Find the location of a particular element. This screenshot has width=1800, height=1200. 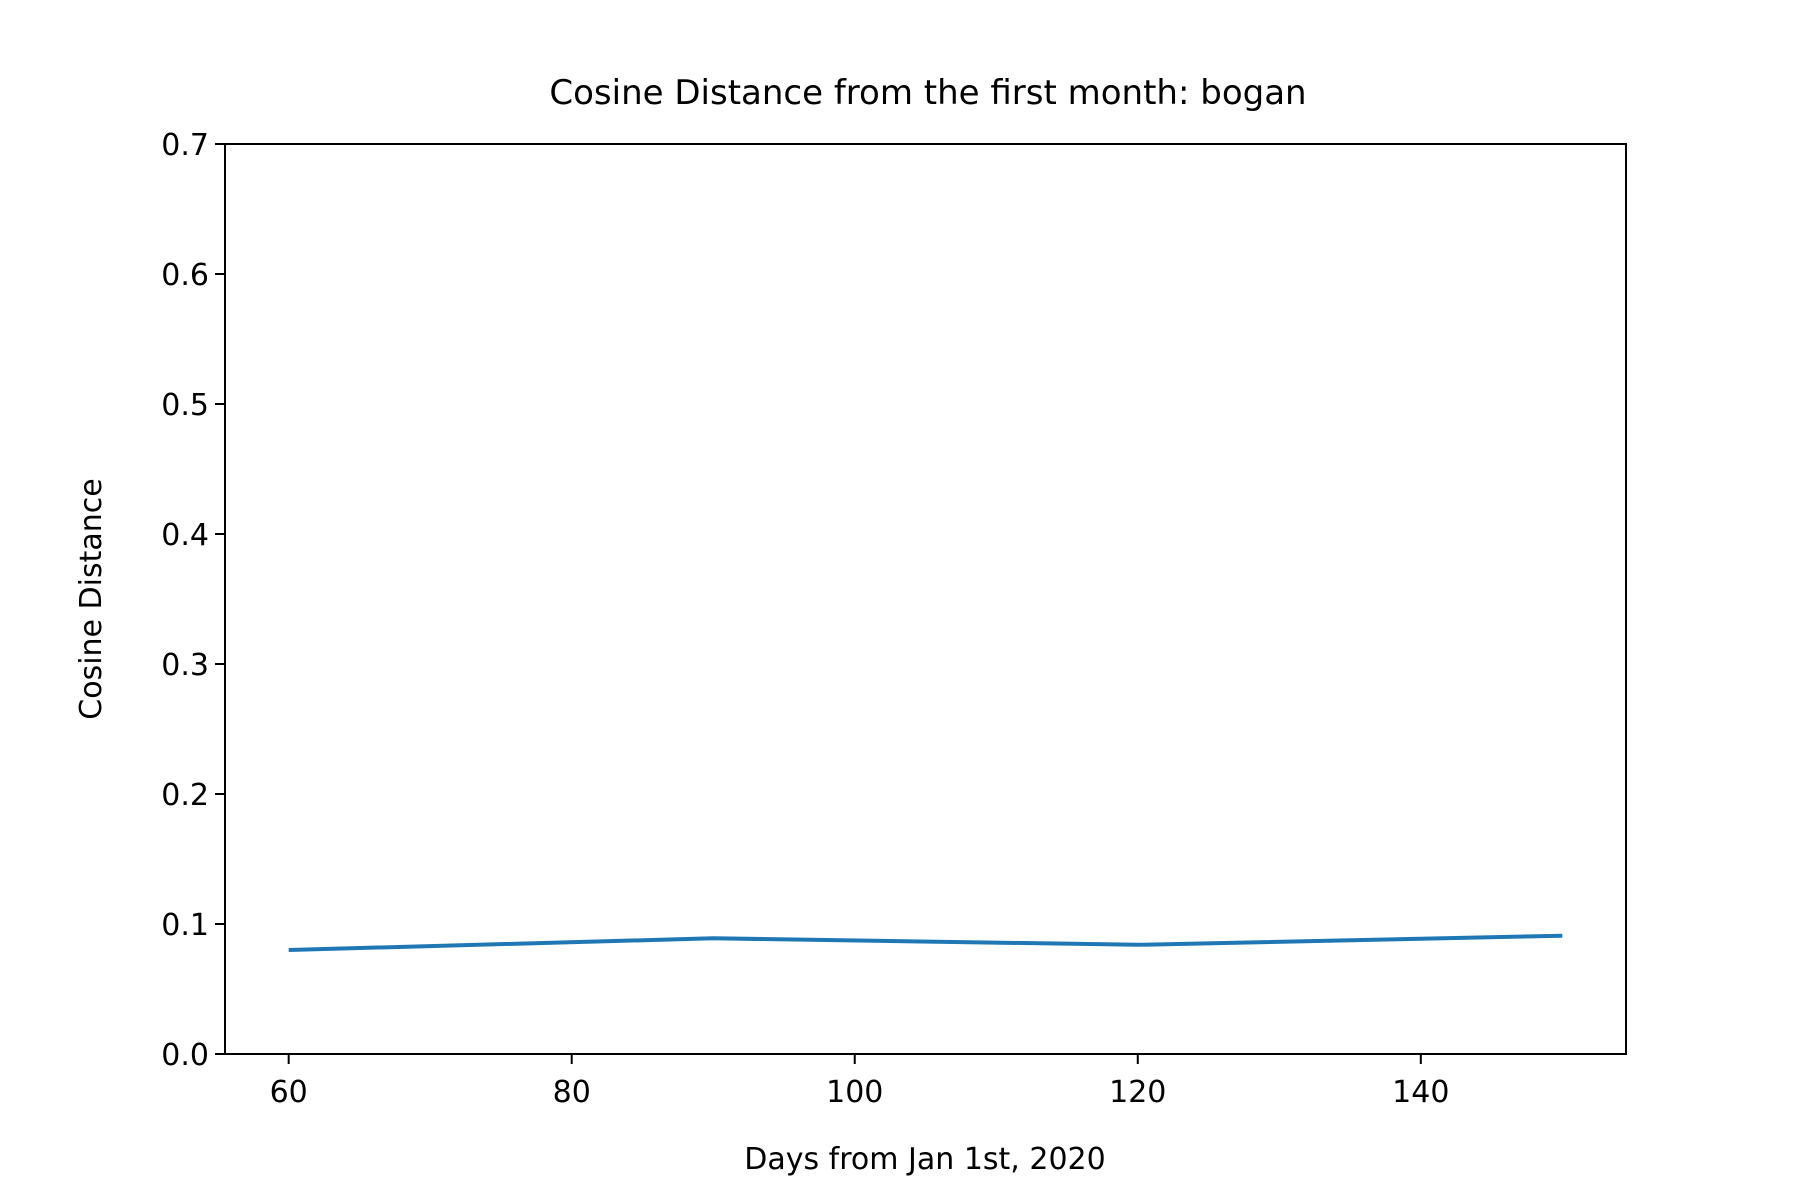

plot-series is located at coordinates (925, 942).